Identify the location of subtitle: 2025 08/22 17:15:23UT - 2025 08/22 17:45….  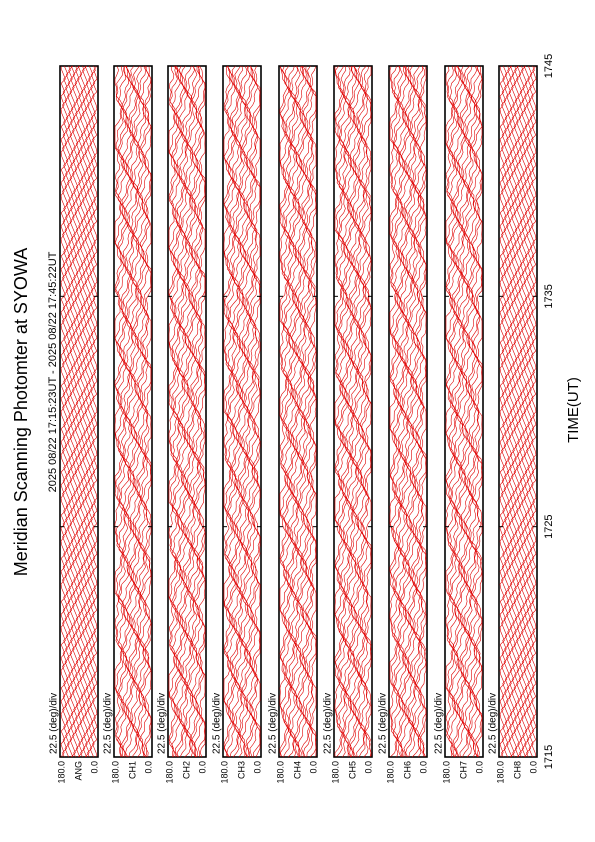
(53, 371).